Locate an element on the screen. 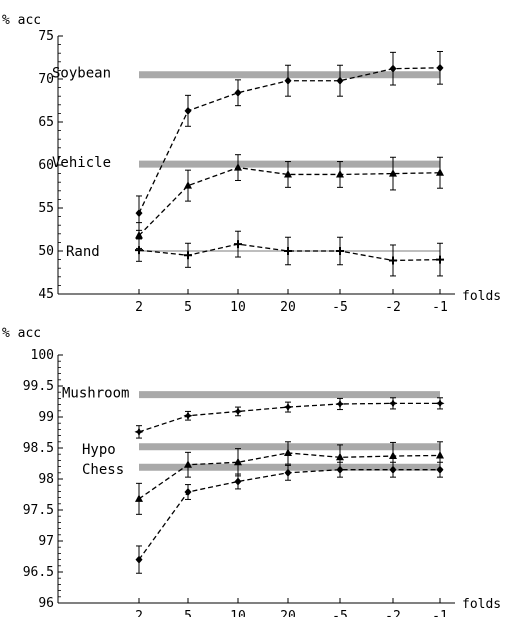 The image size is (523, 617). series-line-hypo is located at coordinates (289, 476).